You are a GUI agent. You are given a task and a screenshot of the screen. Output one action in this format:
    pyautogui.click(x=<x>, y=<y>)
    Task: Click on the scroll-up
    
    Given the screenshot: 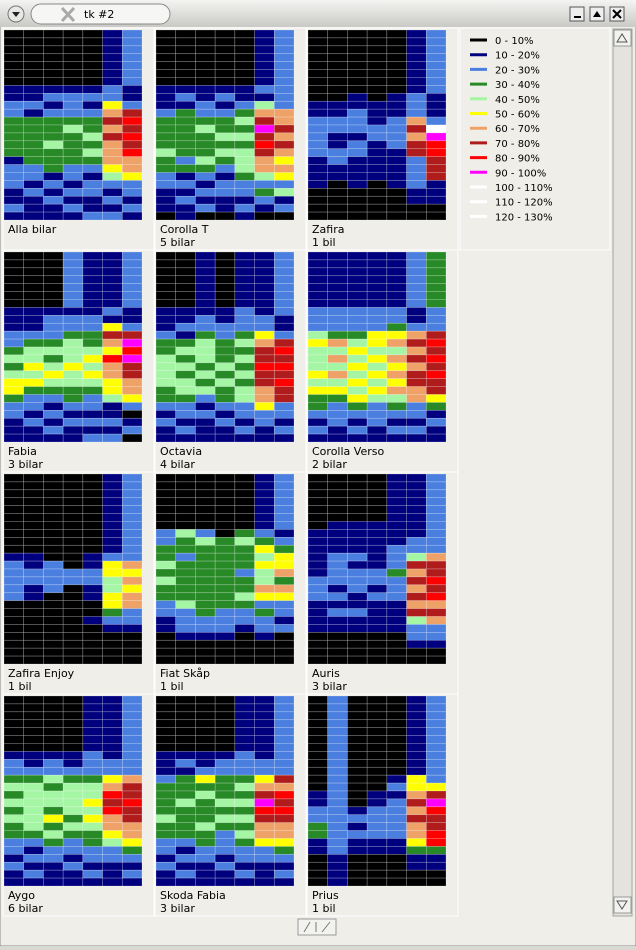 What is the action you would take?
    pyautogui.click(x=622, y=38)
    